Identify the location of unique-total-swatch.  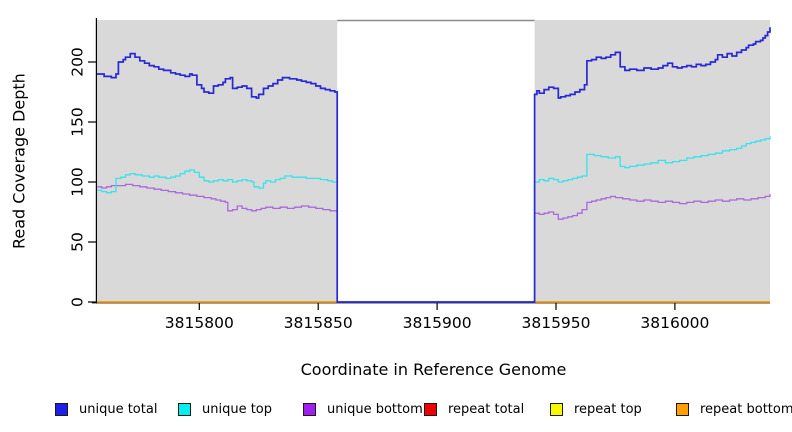
(61, 409).